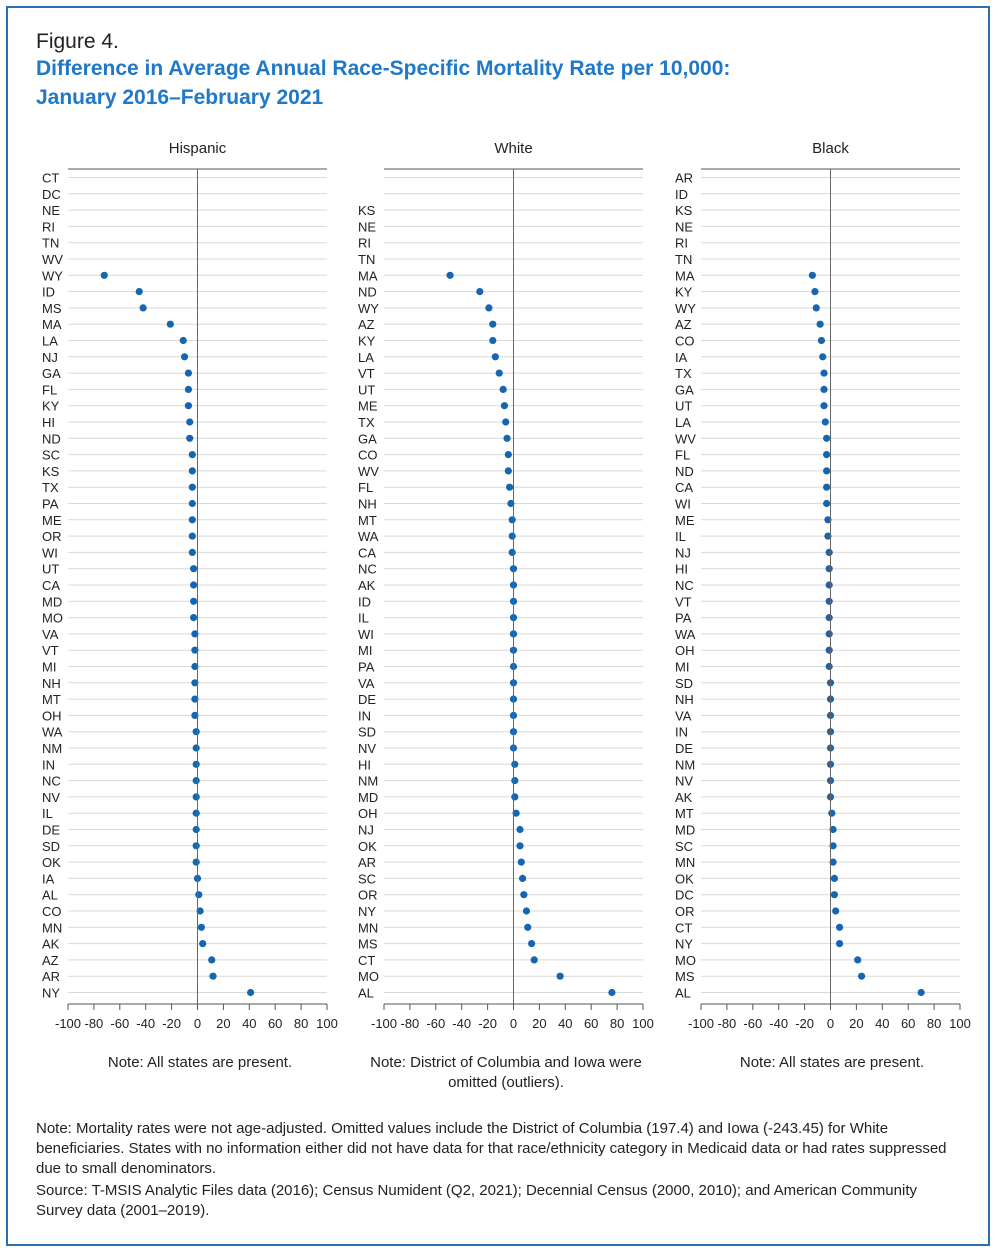 This screenshot has height=1255, width=1000. What do you see at coordinates (683, 504) in the screenshot?
I see `state-label-wi: WI` at bounding box center [683, 504].